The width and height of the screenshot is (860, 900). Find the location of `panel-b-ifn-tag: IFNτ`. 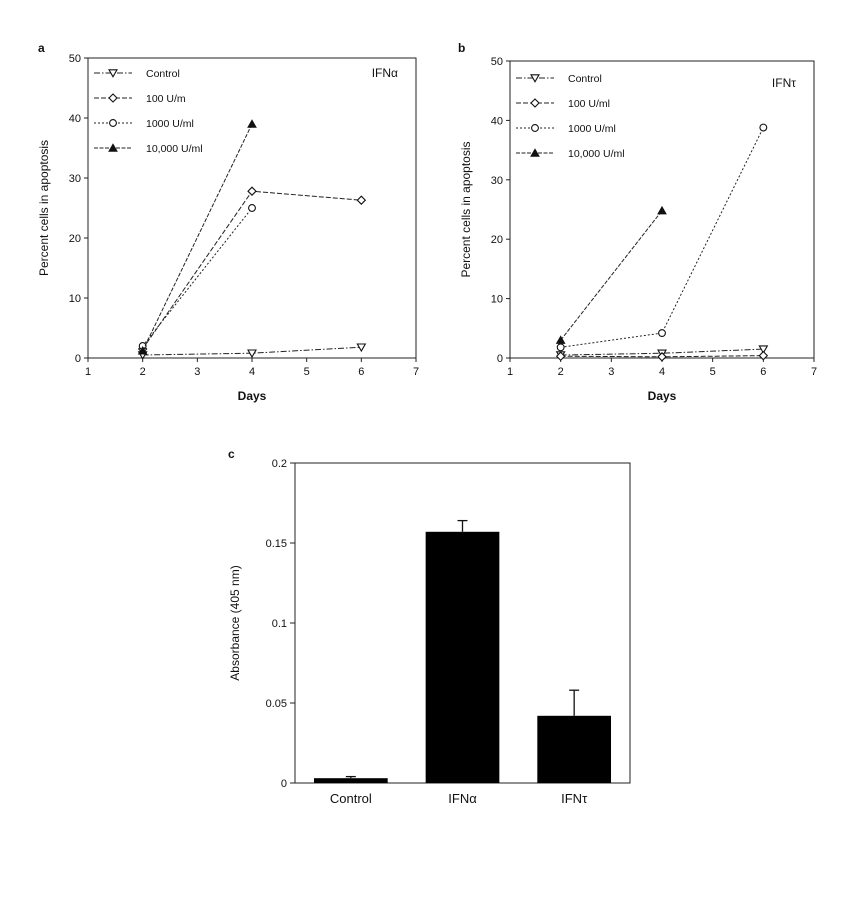

panel-b-ifn-tag: IFNτ is located at coordinates (784, 83).